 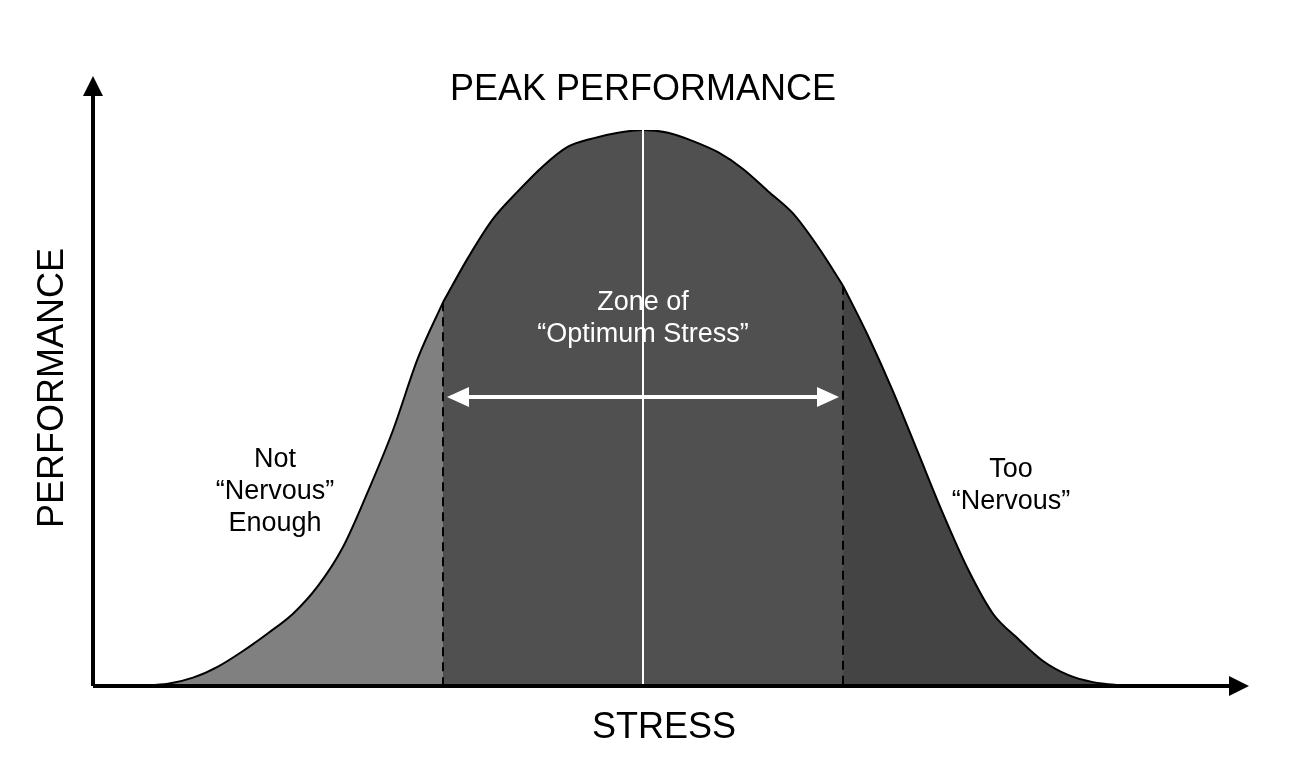 I want to click on x-axis-title: STRESS, so click(x=664, y=725).